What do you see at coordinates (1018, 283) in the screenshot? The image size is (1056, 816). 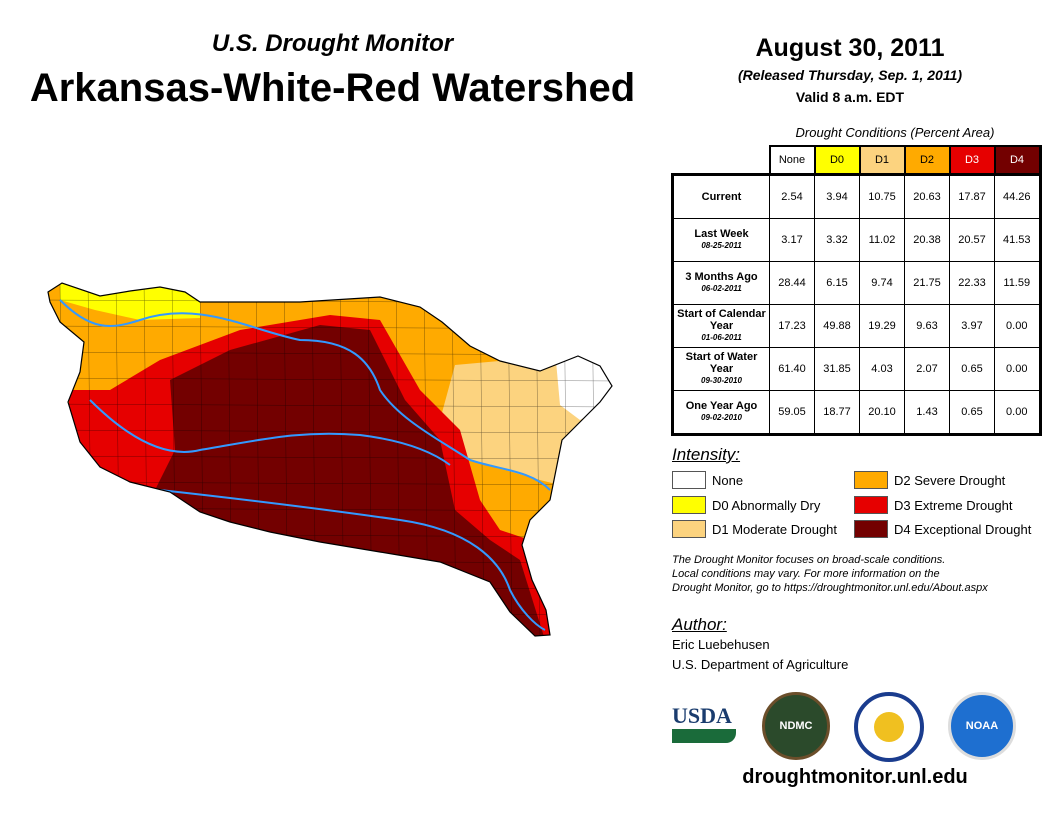 I see `cell-value: 11.59` at bounding box center [1018, 283].